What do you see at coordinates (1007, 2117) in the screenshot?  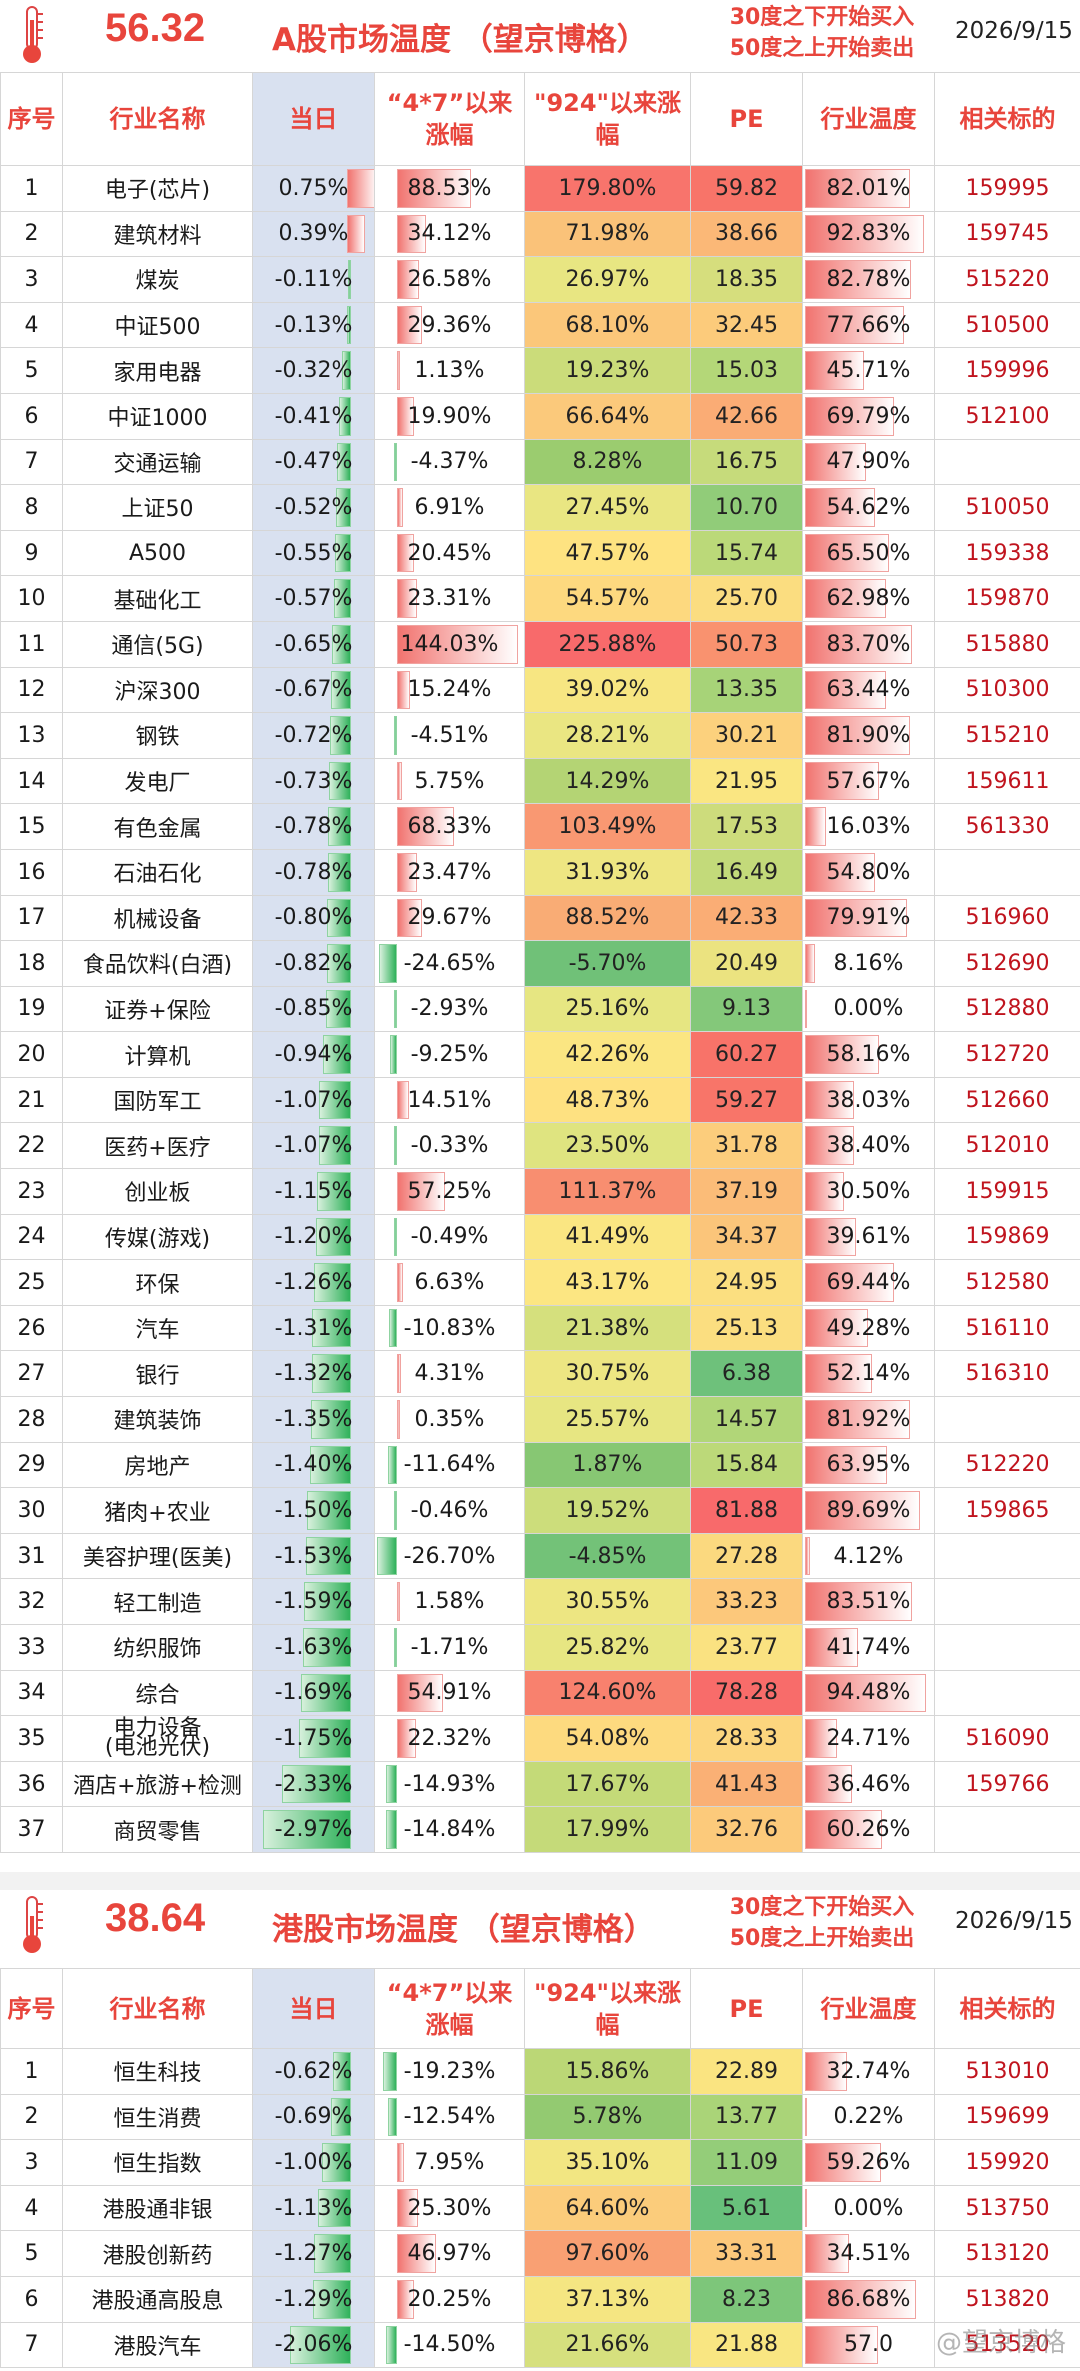 I see `related-fund-code: 159699` at bounding box center [1007, 2117].